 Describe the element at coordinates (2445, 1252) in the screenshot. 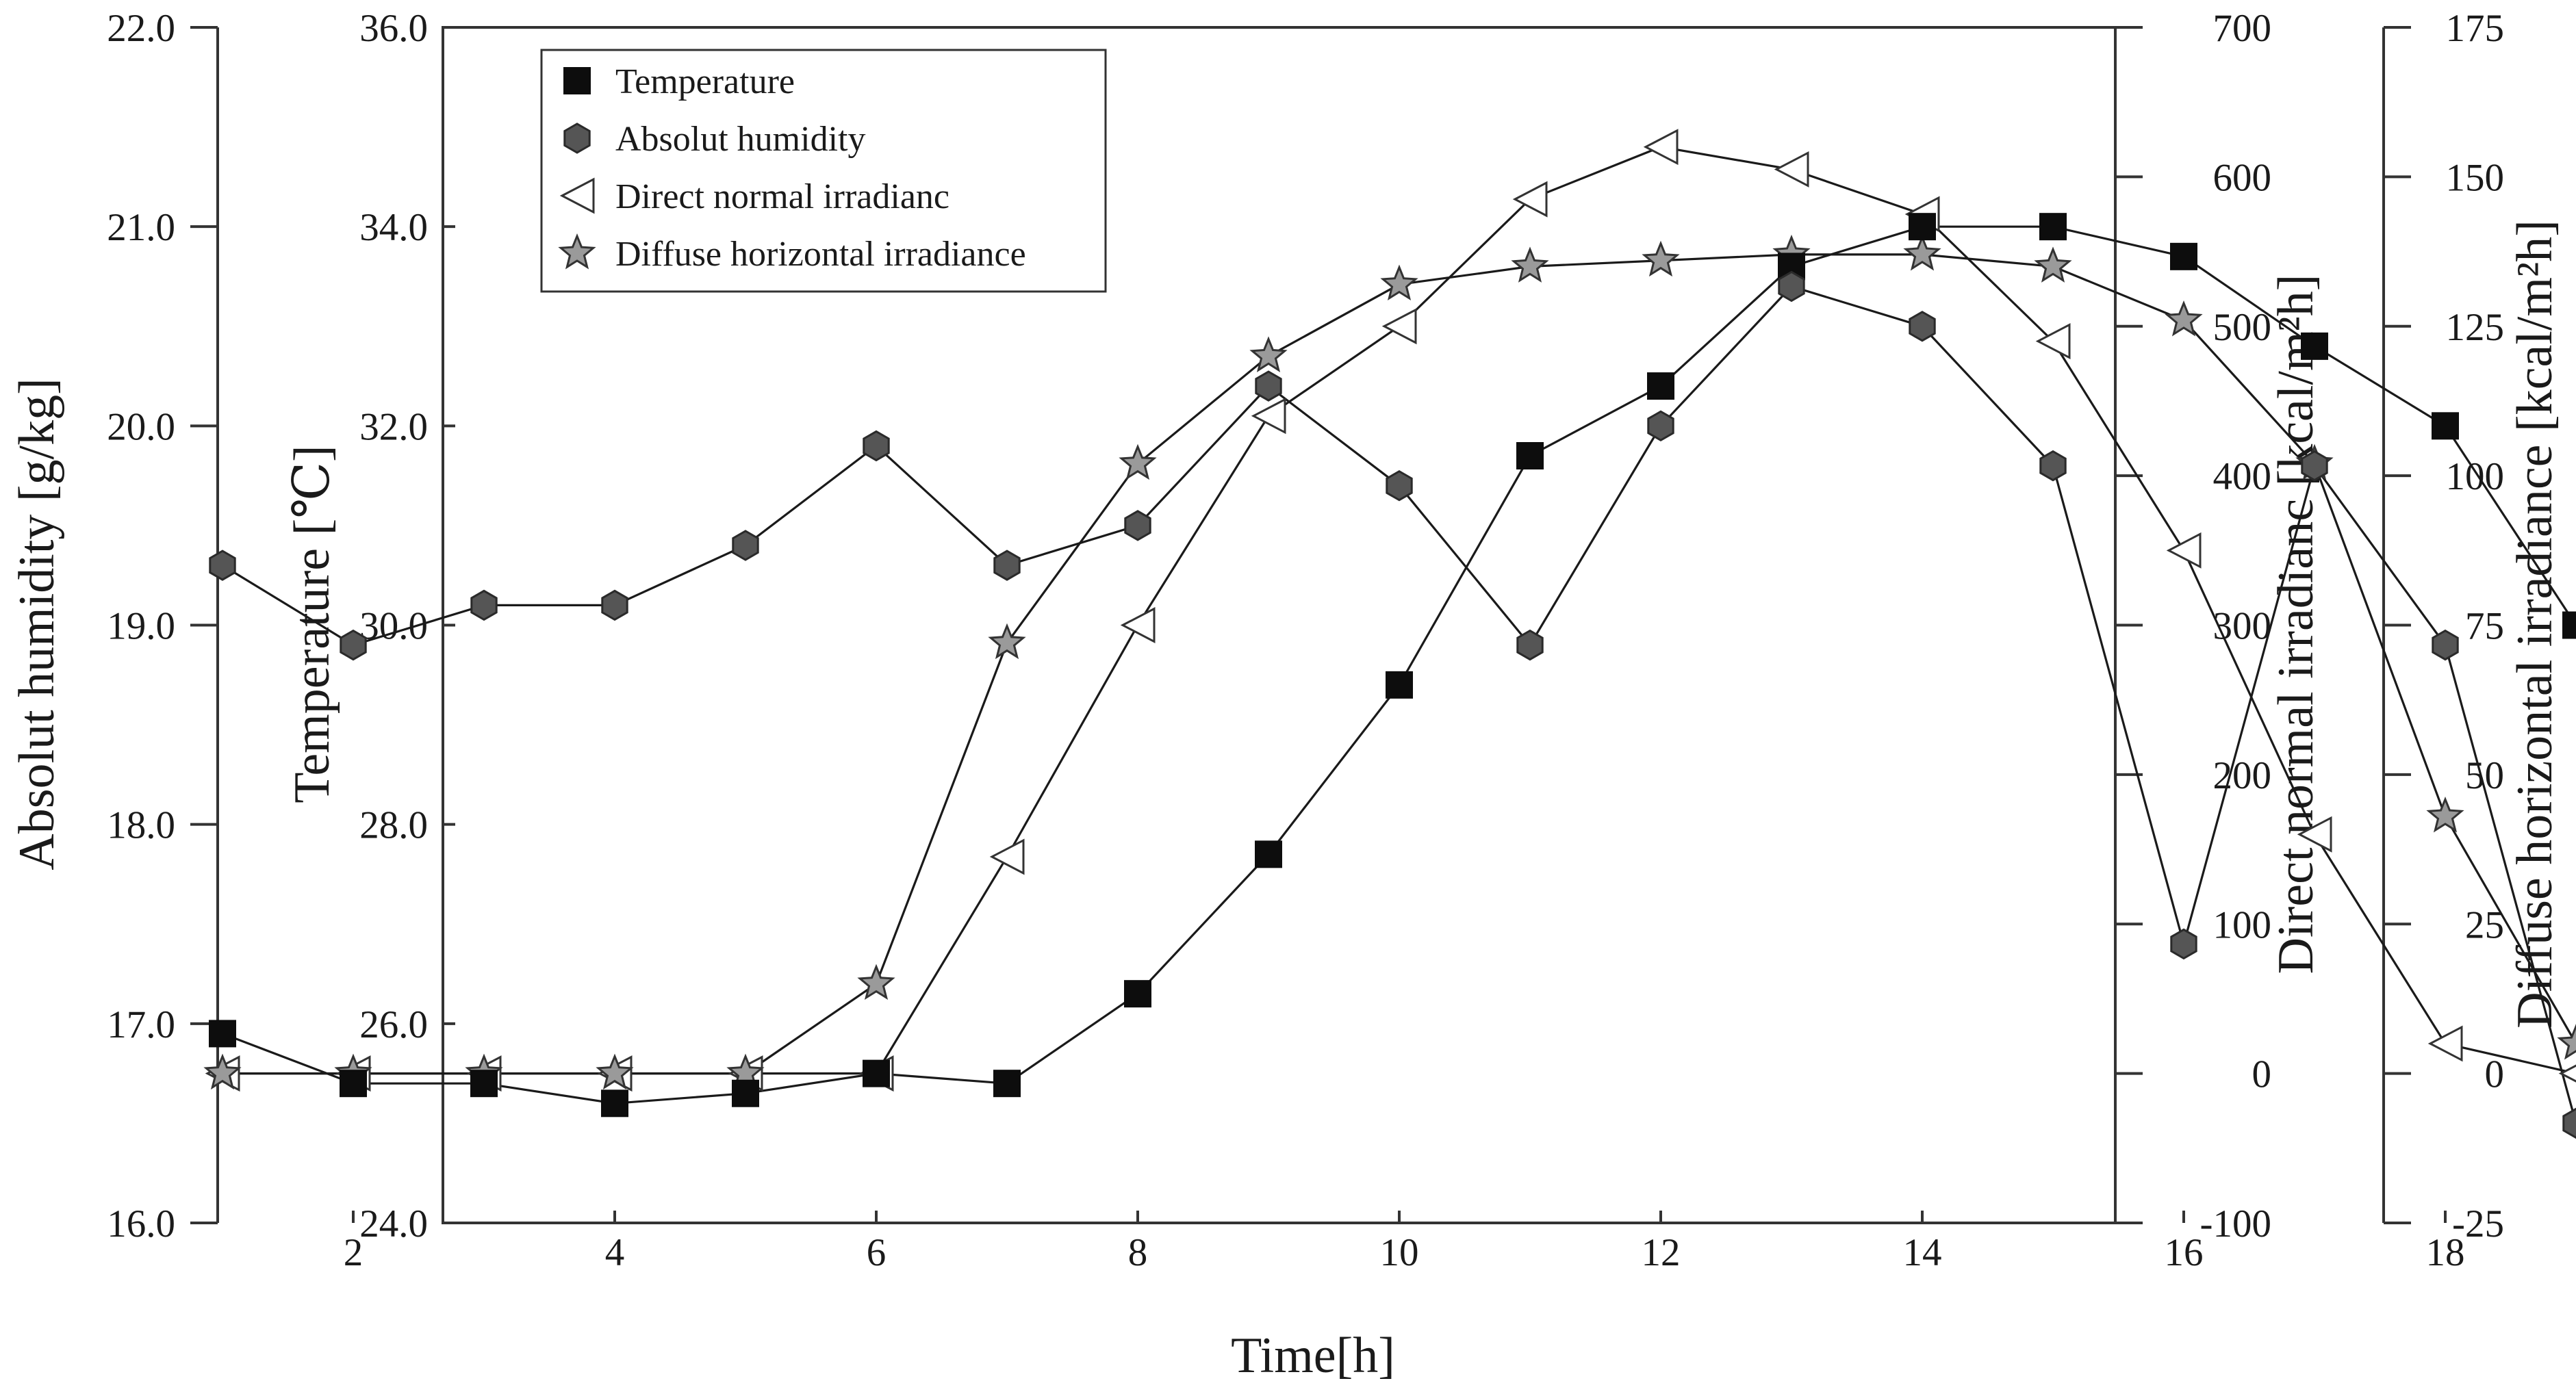

I see `x-tick-label: 18` at that location.